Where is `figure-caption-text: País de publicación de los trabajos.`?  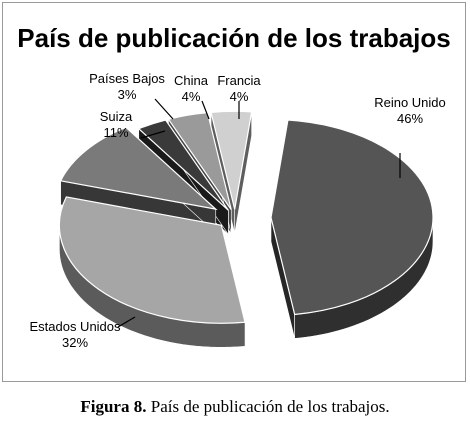 figure-caption-text: País de publicación de los trabajos. is located at coordinates (270, 406).